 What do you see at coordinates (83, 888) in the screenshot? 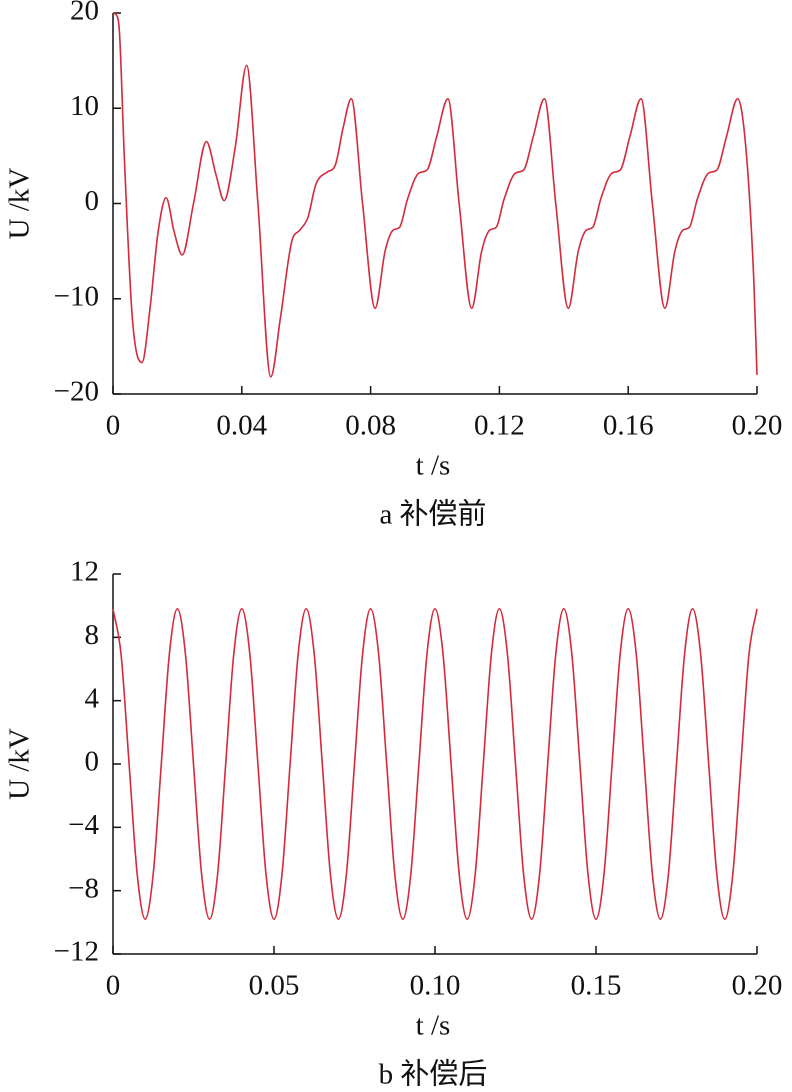
I see `y-tick-label: −8` at bounding box center [83, 888].